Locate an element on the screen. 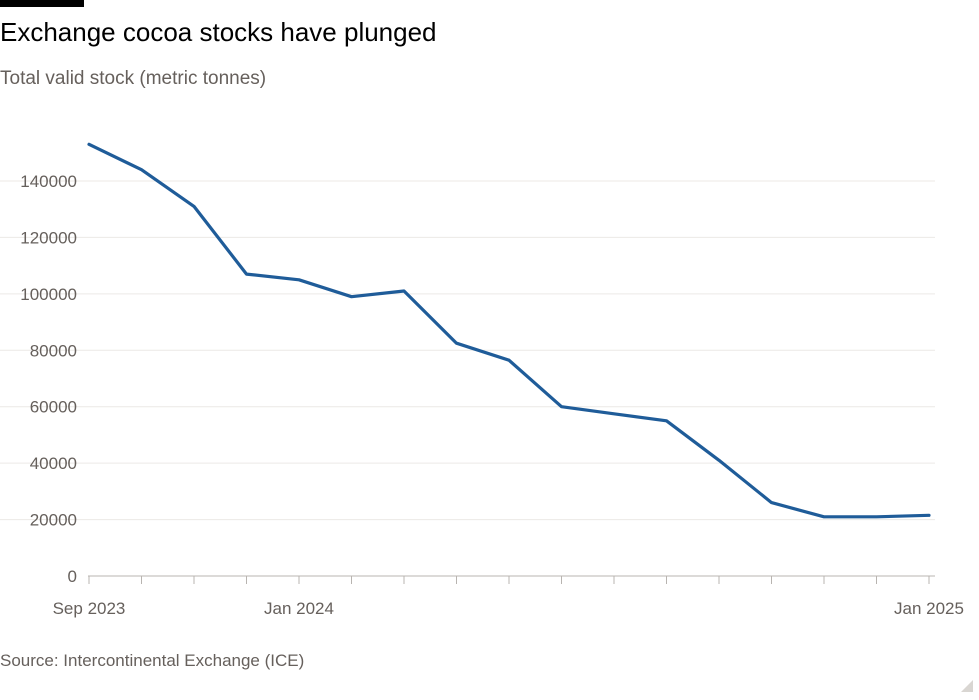  y-tick-label: 0 is located at coordinates (72, 576).